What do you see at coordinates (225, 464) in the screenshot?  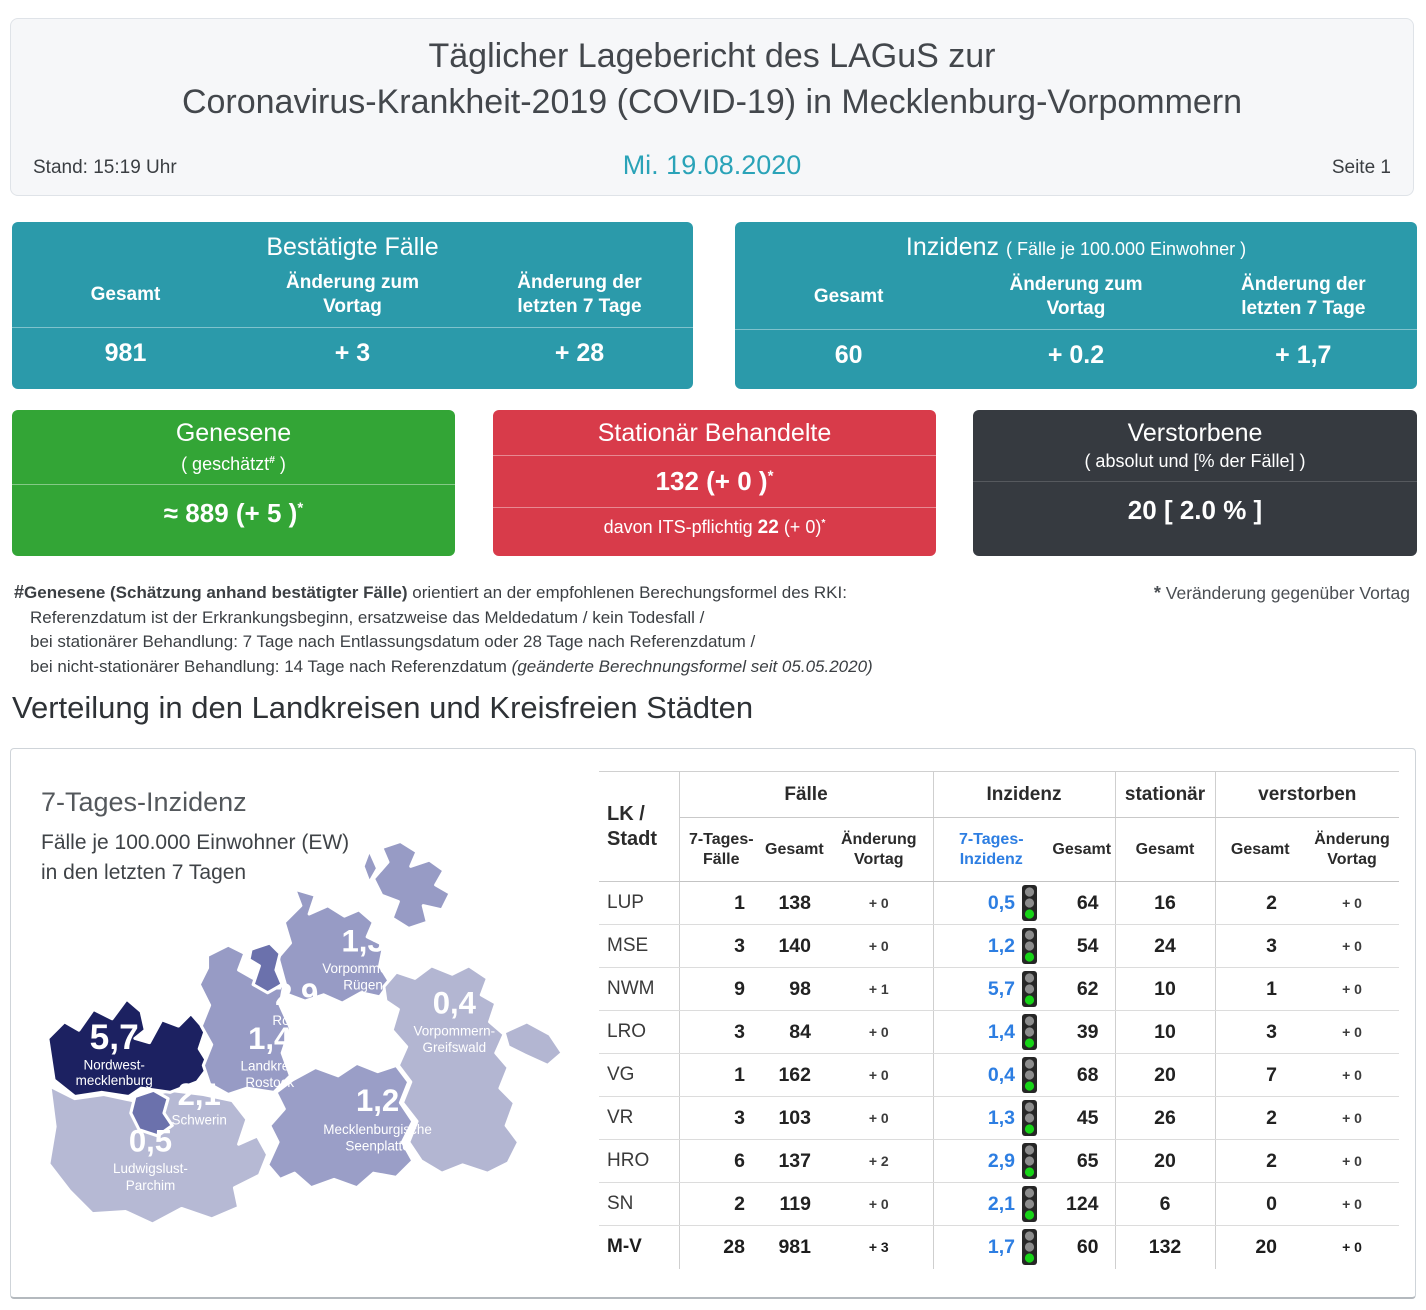 I see `subtitle-pre: ( geschätzt` at bounding box center [225, 464].